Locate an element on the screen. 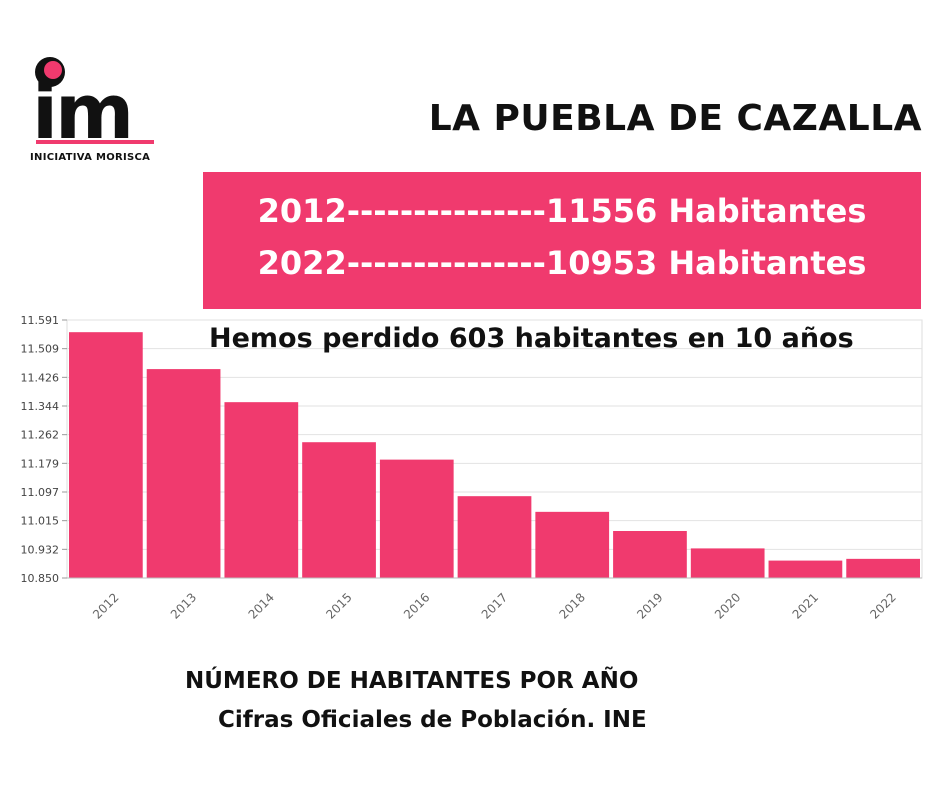 This screenshot has width=940, height=788. y-tick-label: 11.509 is located at coordinates (40, 349).